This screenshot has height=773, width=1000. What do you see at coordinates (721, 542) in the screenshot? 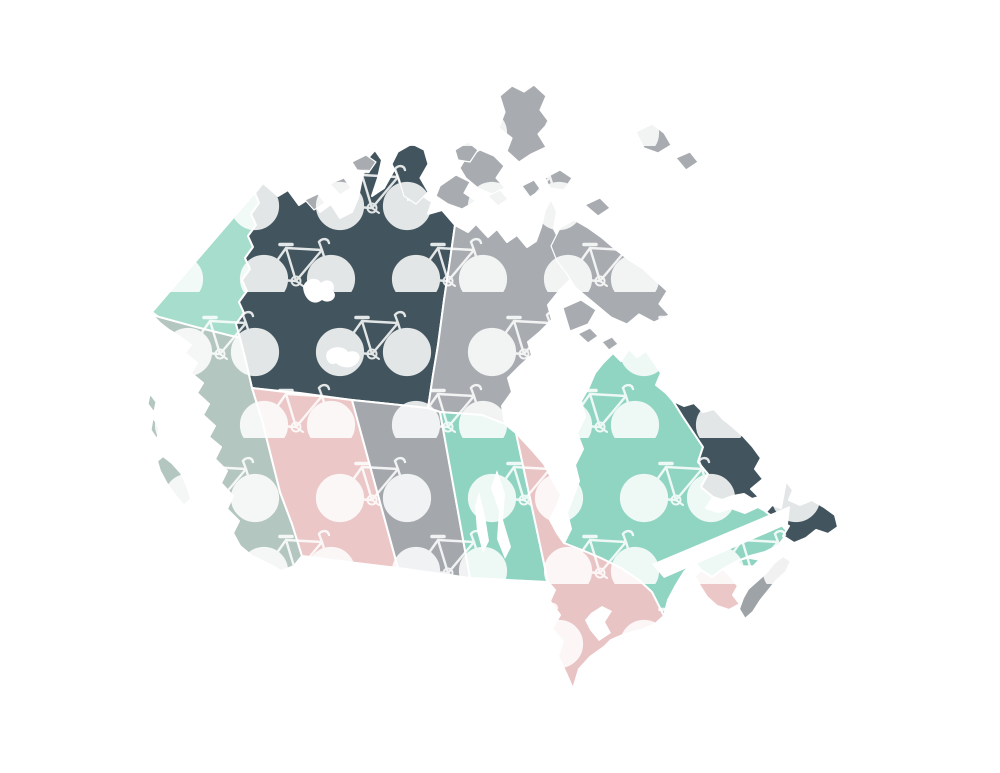
I see `st-lawrence-river` at bounding box center [721, 542].